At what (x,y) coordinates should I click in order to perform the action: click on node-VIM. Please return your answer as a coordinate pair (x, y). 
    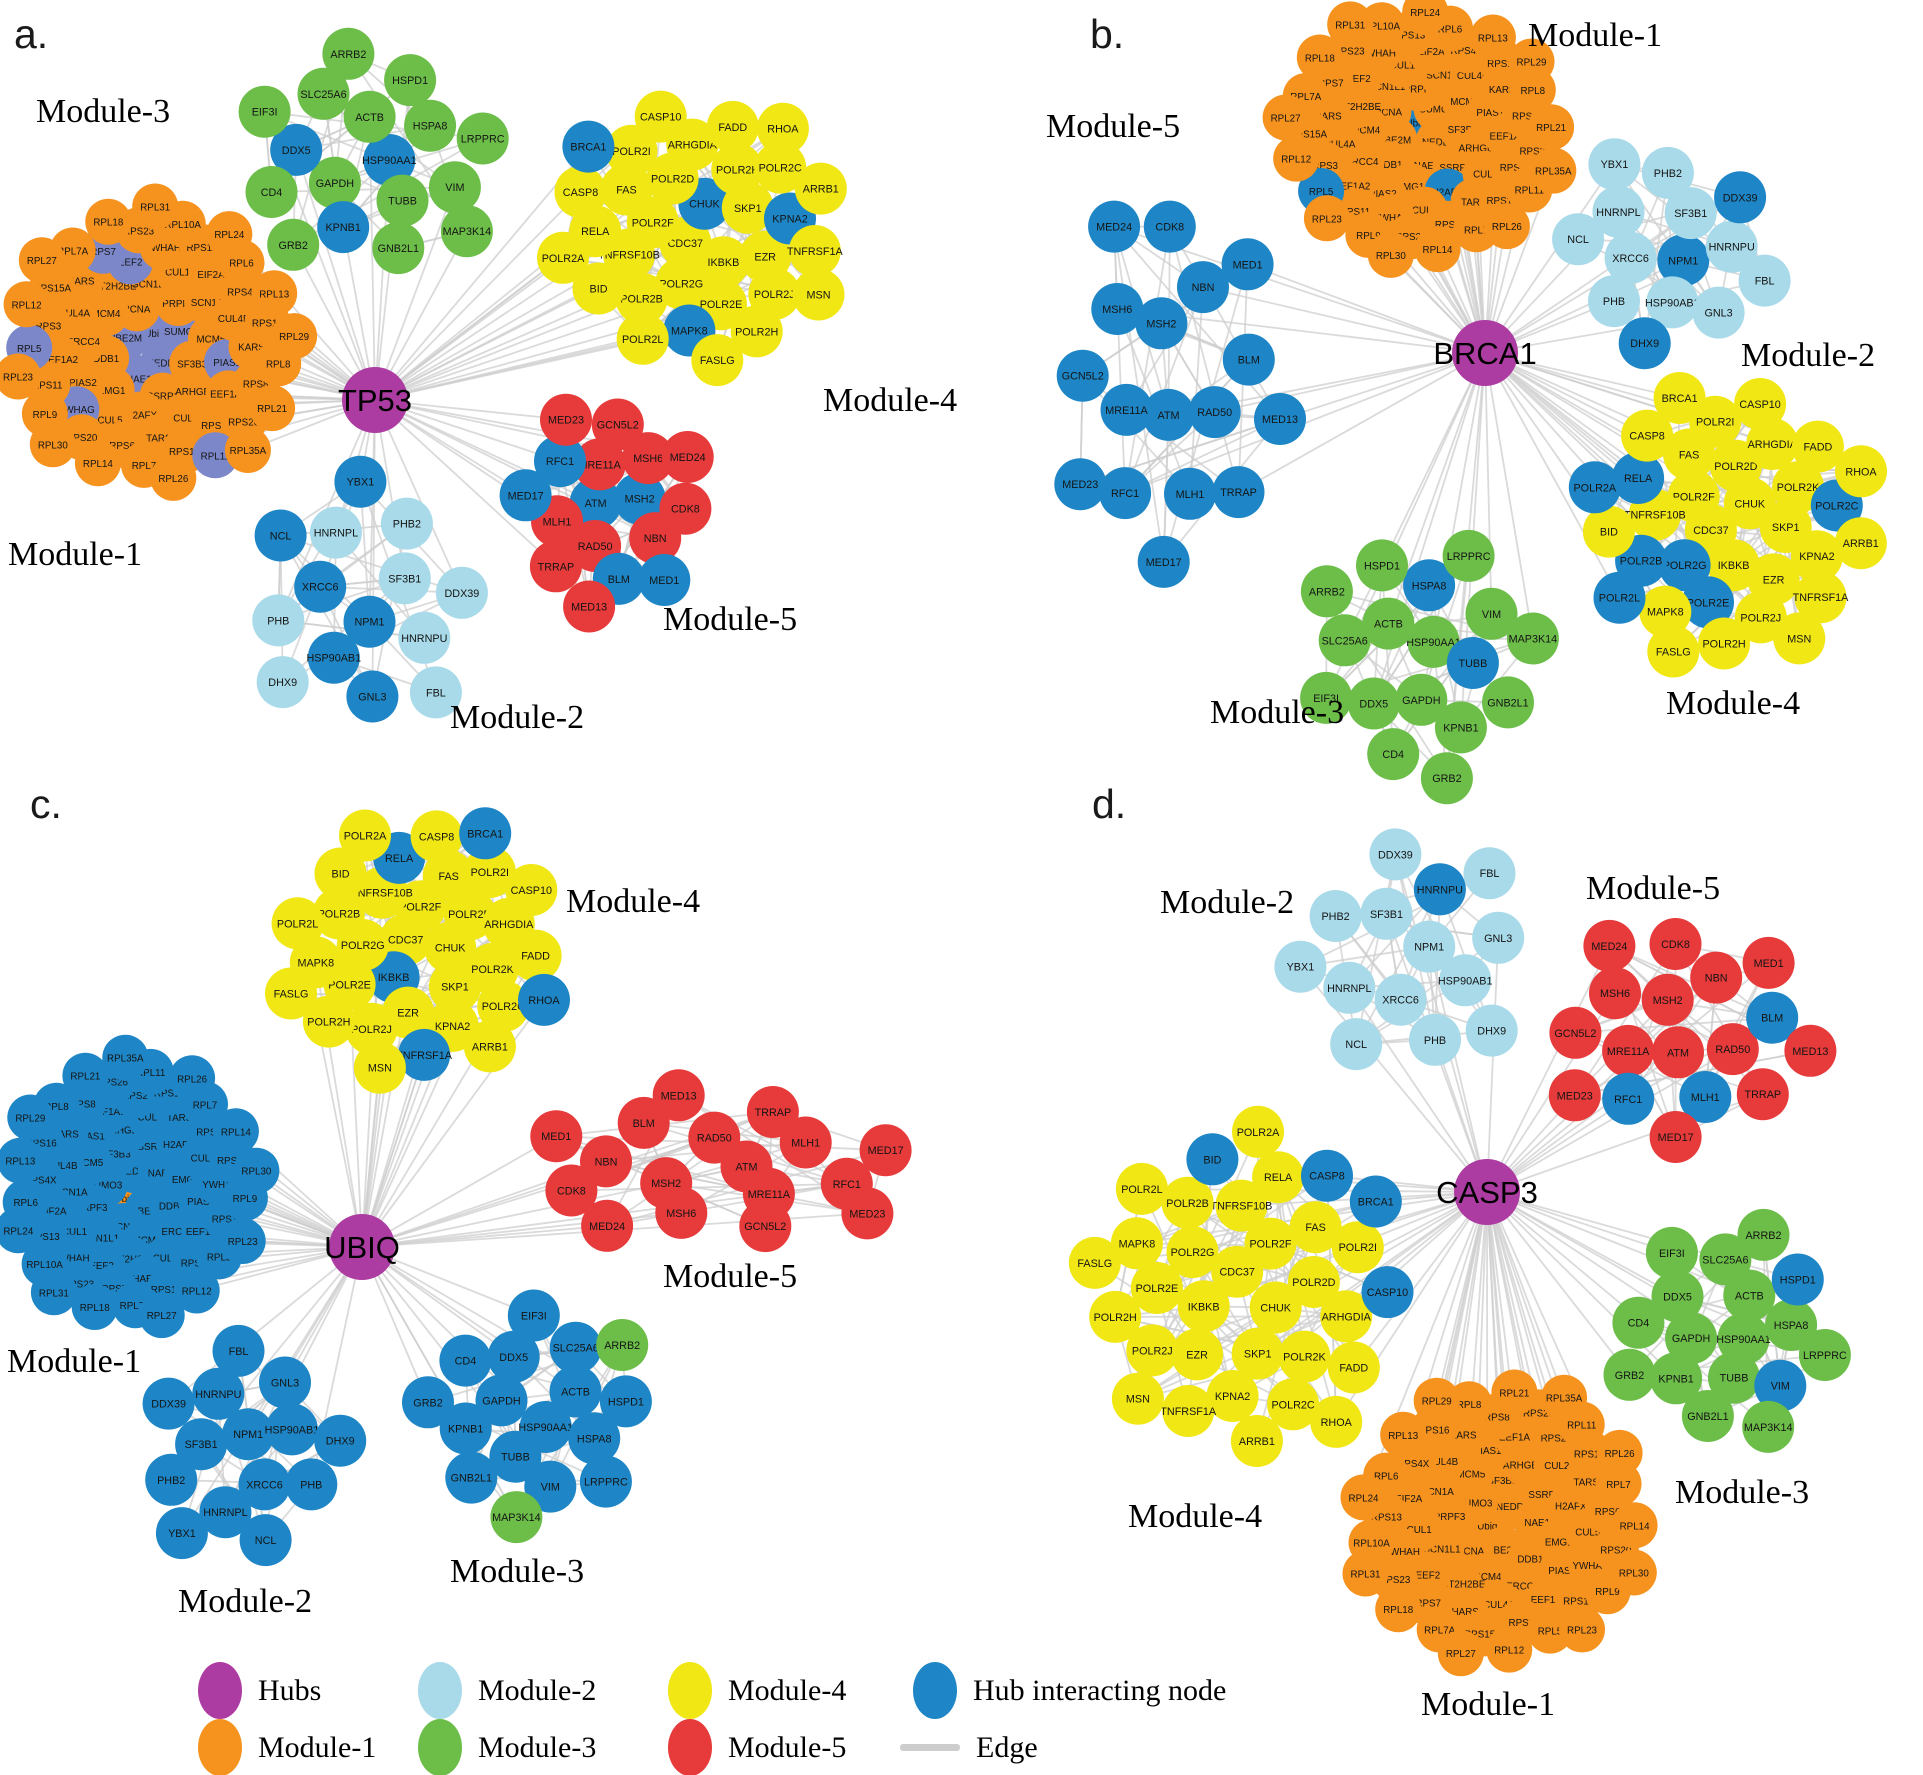
    Looking at the image, I should click on (1491, 613).